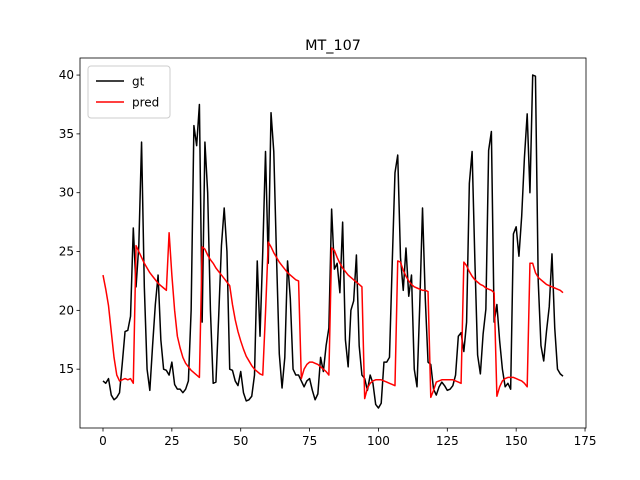  Describe the element at coordinates (240, 441) in the screenshot. I see `x-tick-label: 50` at that location.